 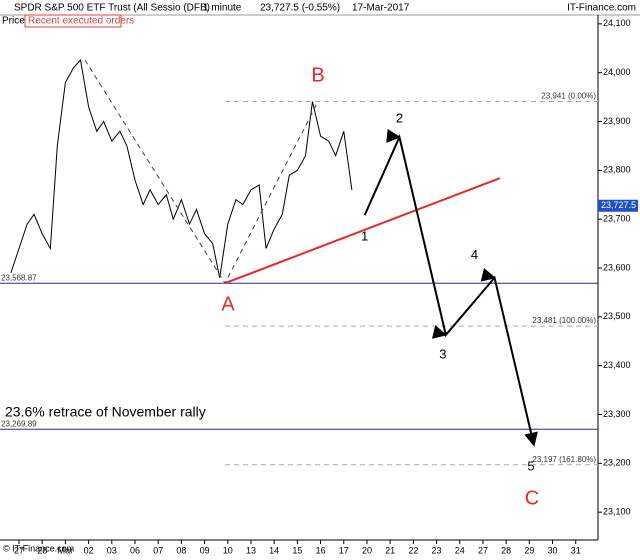 What do you see at coordinates (300, 8) in the screenshot?
I see `last-price: 23,727.5 (-0.55%)` at bounding box center [300, 8].